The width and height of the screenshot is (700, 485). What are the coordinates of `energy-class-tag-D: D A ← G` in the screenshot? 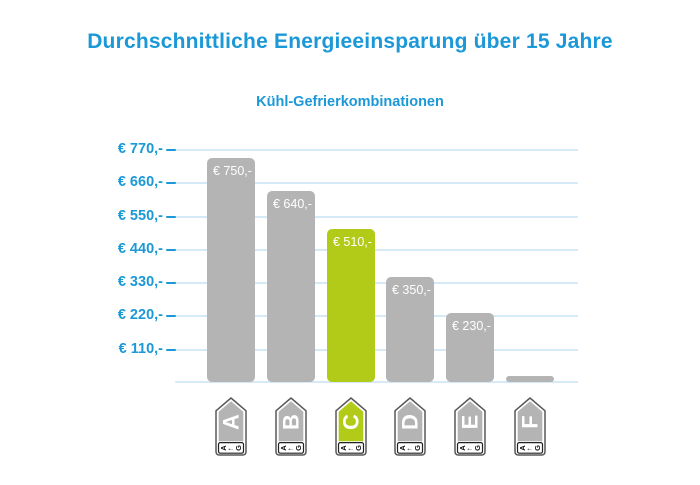 It's located at (410, 426).